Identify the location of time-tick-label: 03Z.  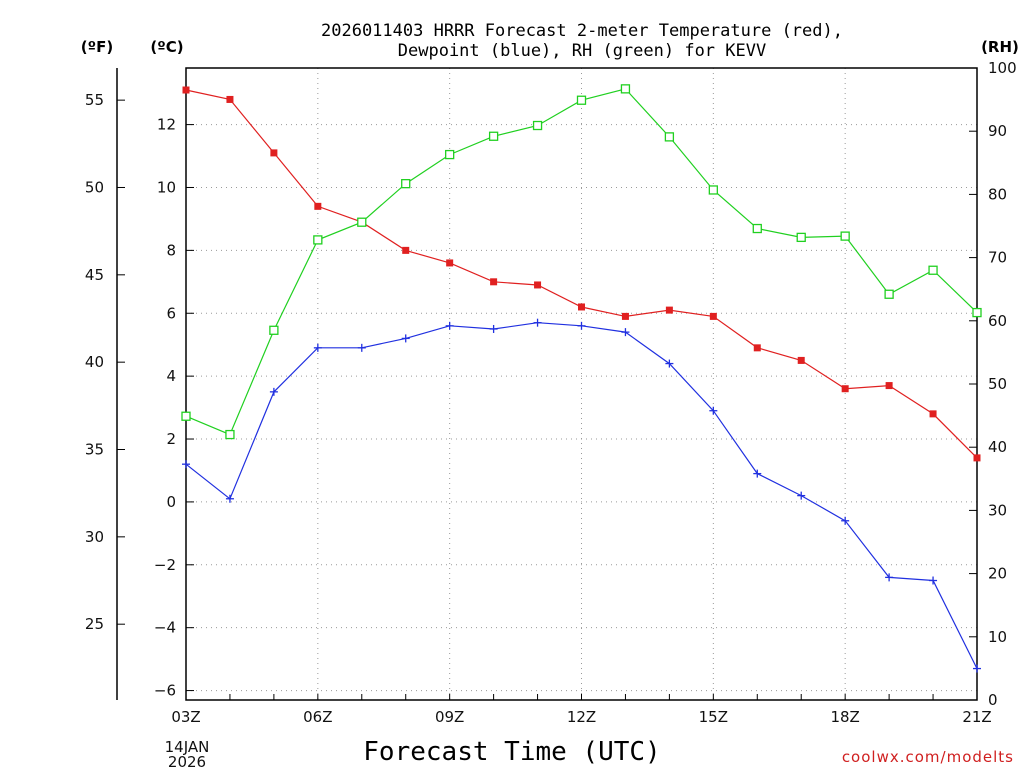
(185, 717).